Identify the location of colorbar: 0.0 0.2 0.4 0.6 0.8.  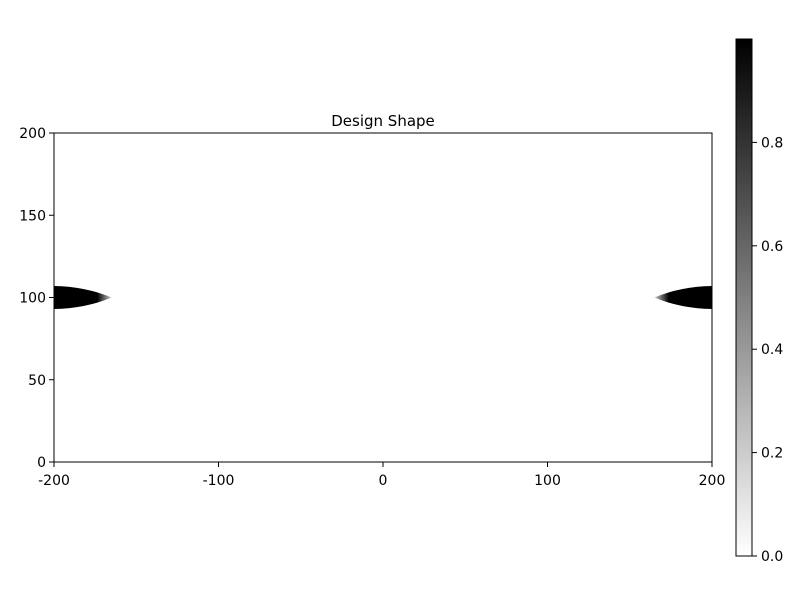
(759, 301).